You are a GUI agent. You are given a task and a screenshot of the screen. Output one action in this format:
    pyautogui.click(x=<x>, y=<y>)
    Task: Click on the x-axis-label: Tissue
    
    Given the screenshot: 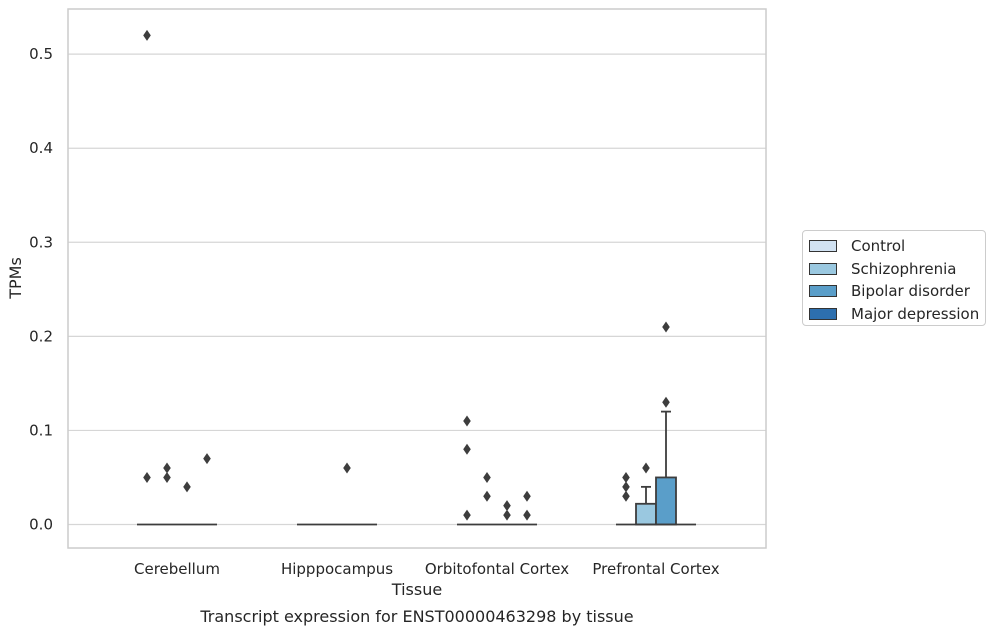 What is the action you would take?
    pyautogui.click(x=416, y=589)
    